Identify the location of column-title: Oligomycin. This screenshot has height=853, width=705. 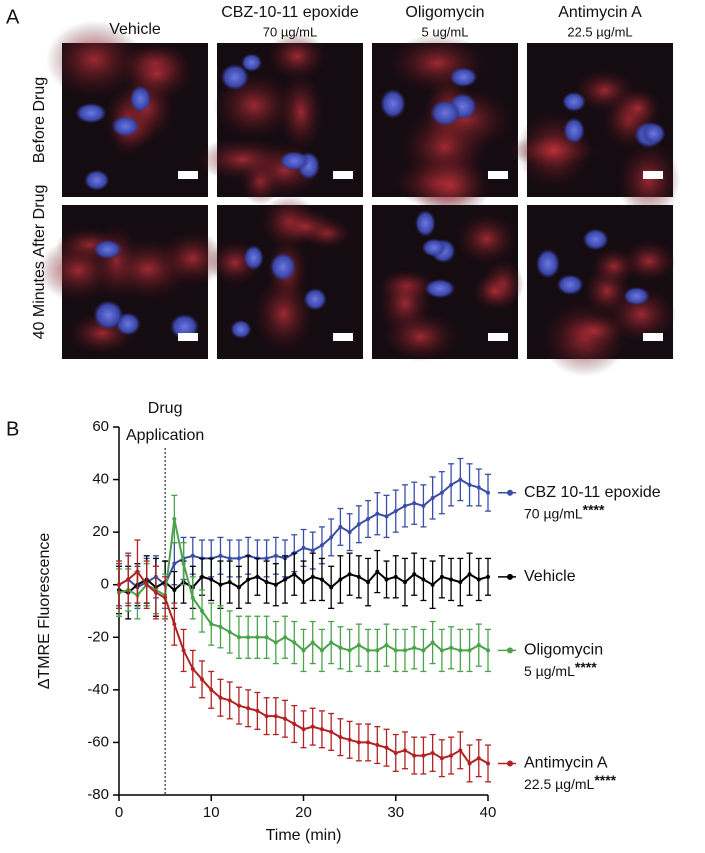
(444, 12).